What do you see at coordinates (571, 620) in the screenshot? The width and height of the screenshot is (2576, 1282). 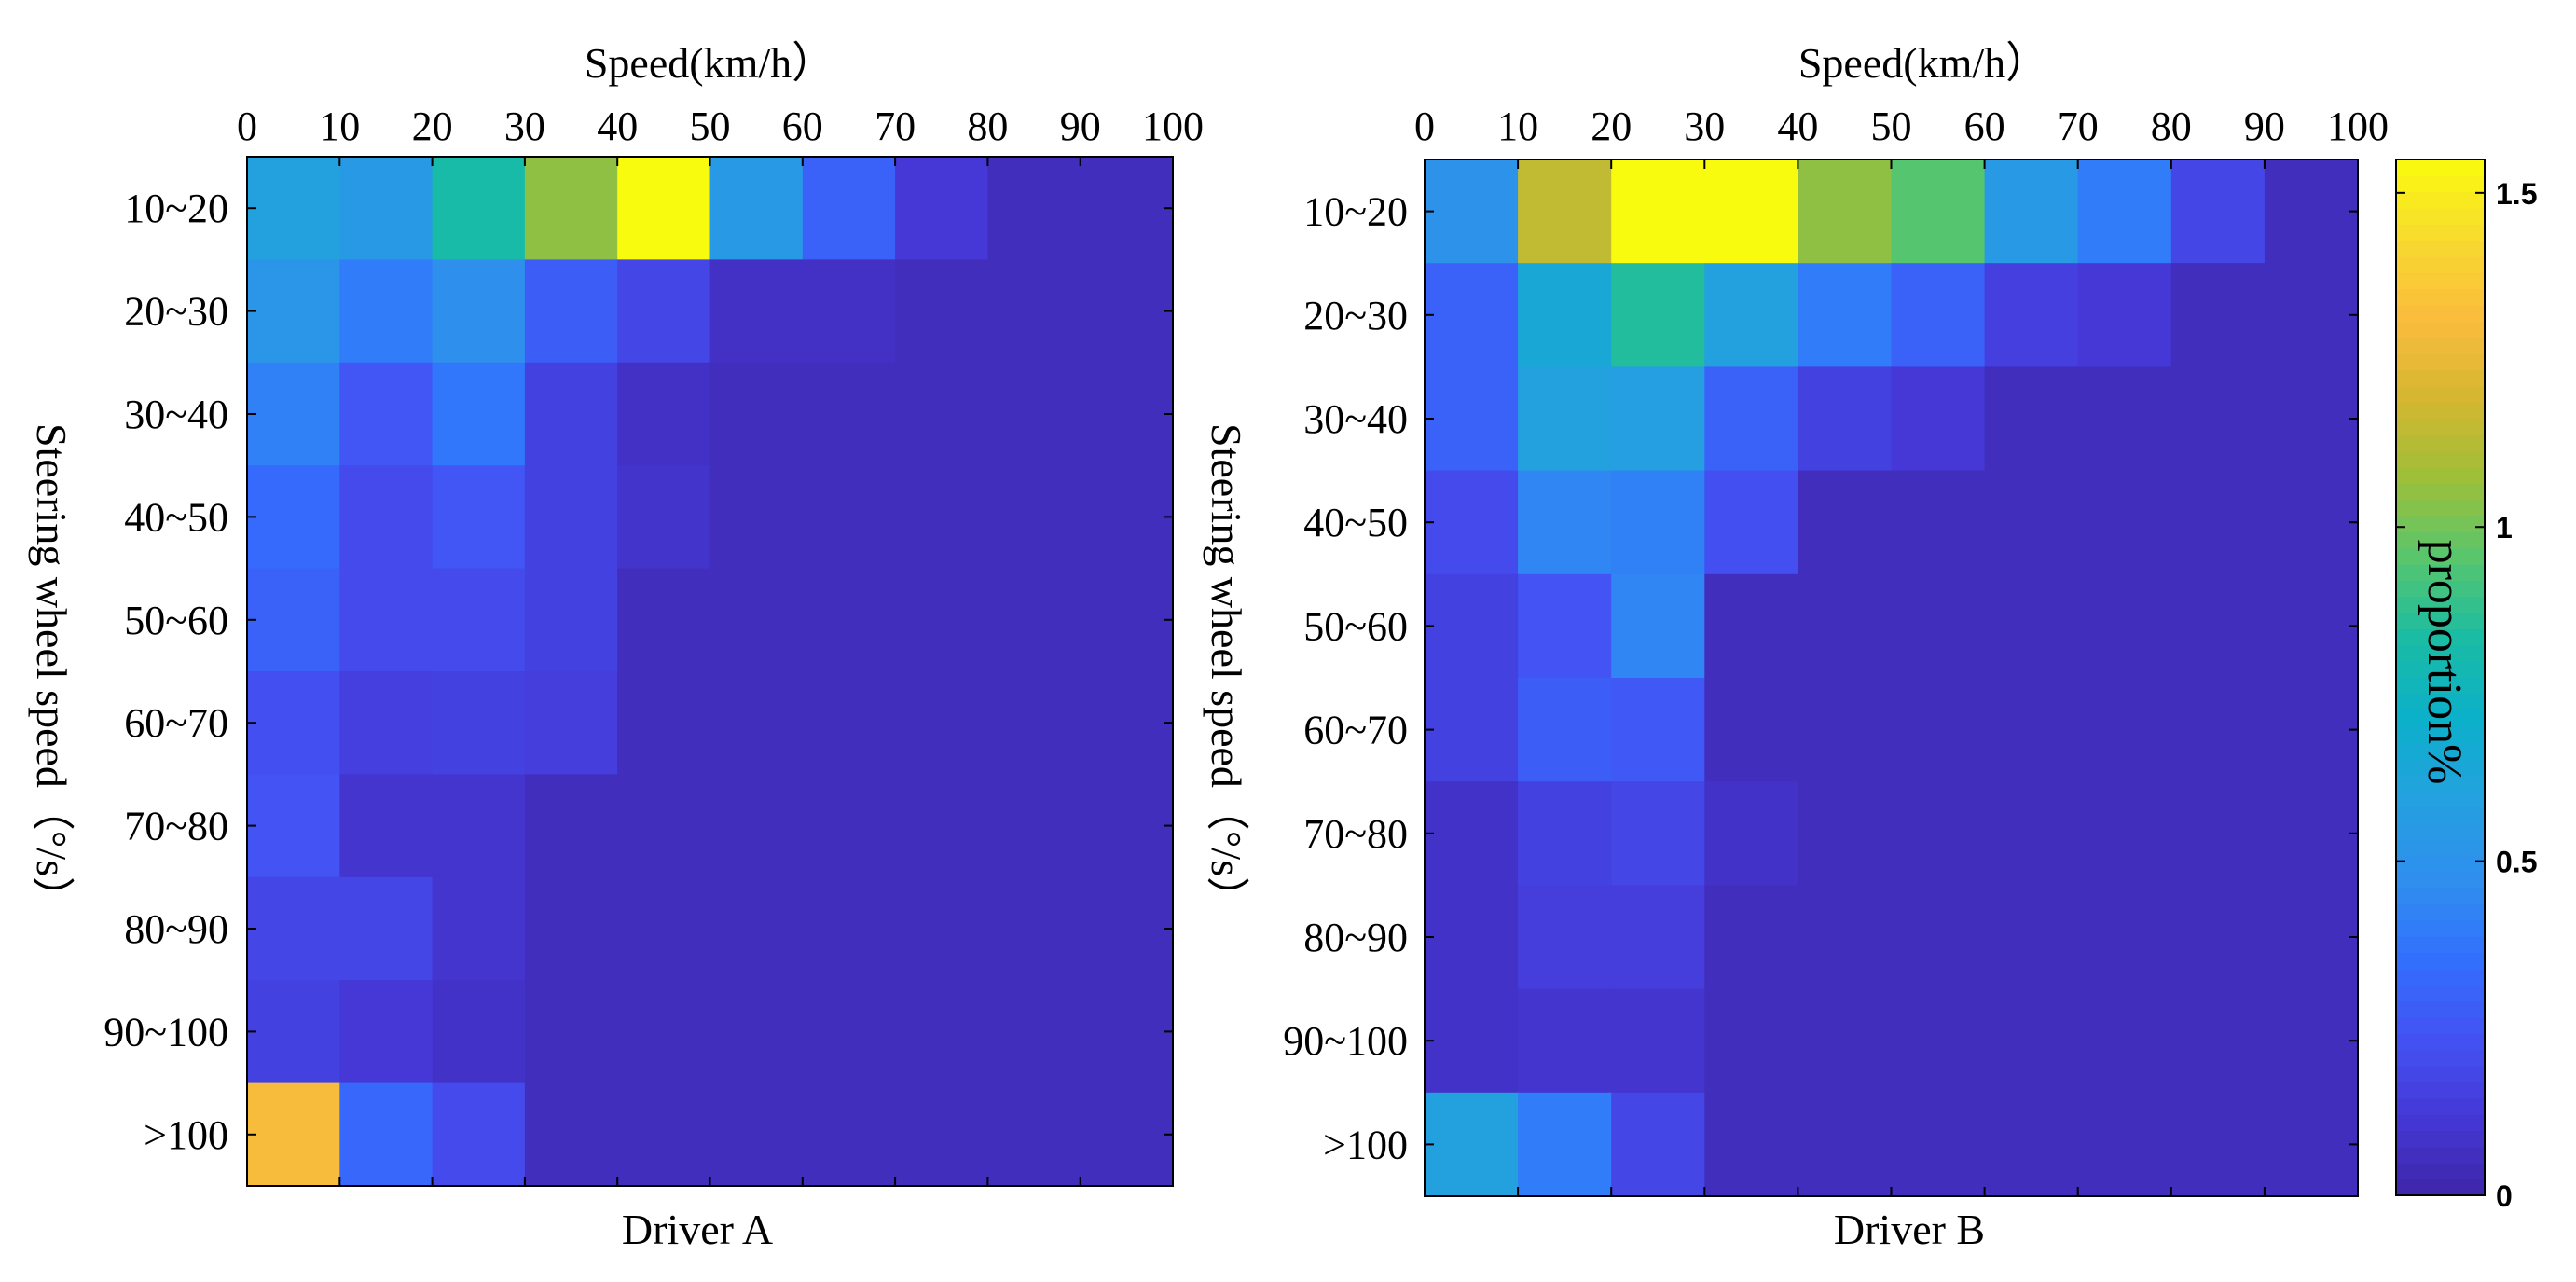 I see `heatmap-a-cell-r4-c3` at bounding box center [571, 620].